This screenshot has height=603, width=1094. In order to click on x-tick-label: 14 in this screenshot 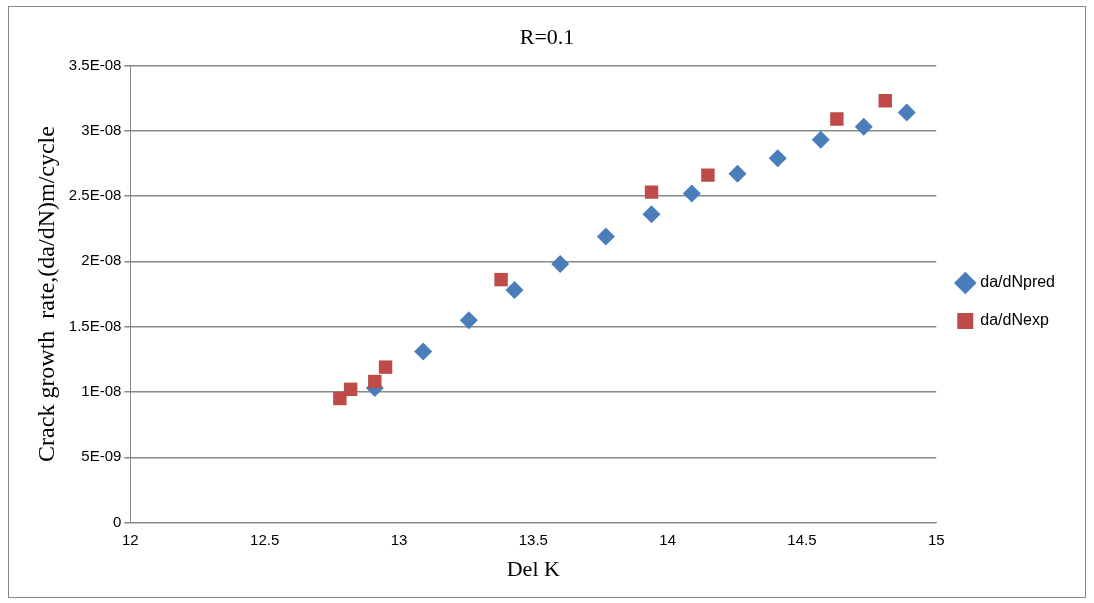, I will do `click(667, 539)`.